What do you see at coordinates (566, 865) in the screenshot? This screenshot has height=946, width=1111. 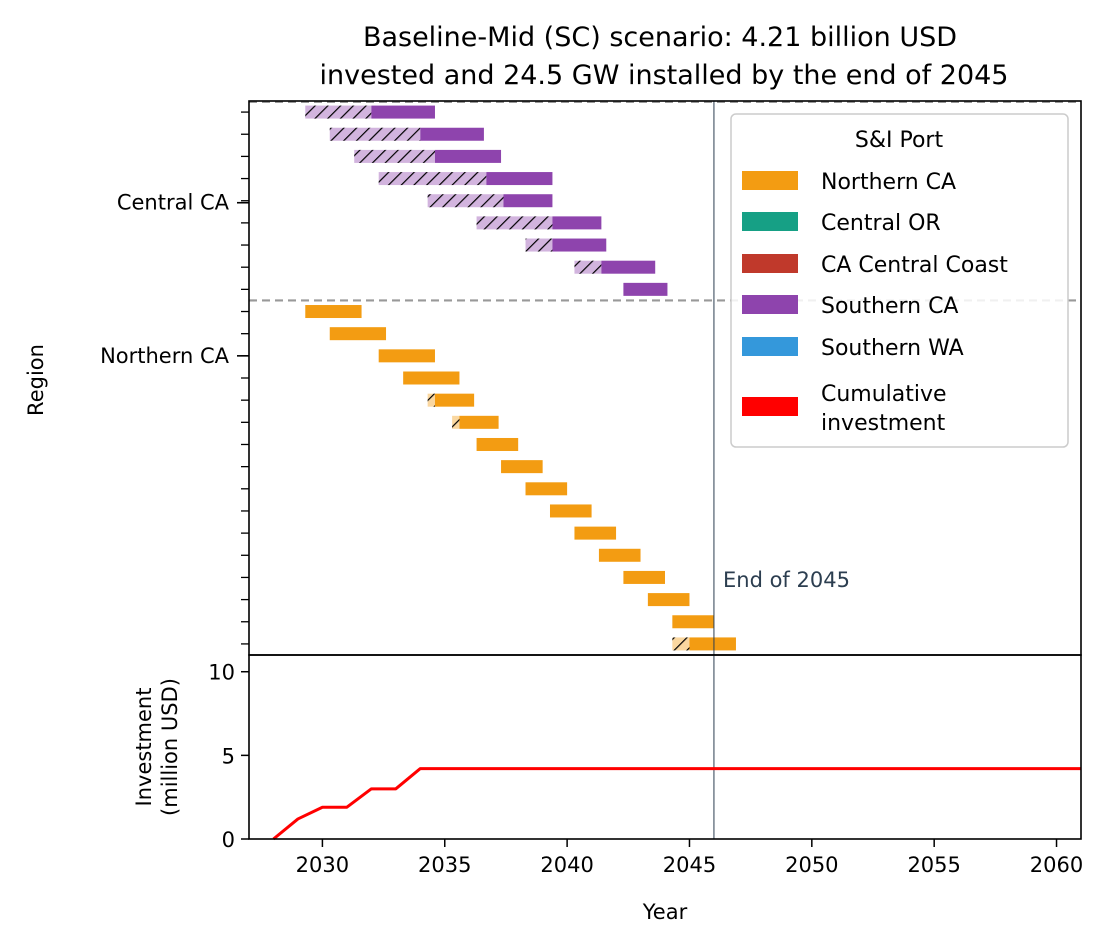 I see `x-tick-label: 2040` at bounding box center [566, 865].